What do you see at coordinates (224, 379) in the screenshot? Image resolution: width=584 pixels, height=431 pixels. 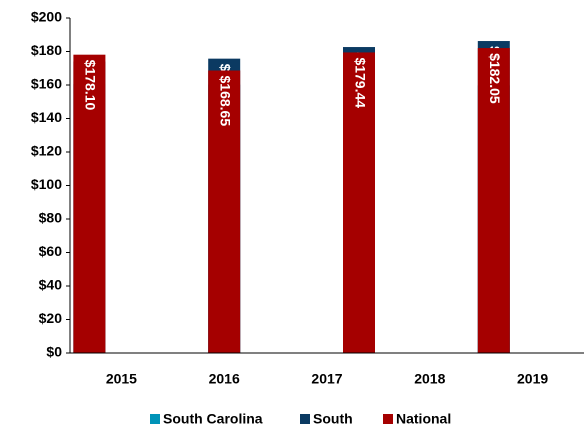 I see `x-tick-label: 2016` at bounding box center [224, 379].